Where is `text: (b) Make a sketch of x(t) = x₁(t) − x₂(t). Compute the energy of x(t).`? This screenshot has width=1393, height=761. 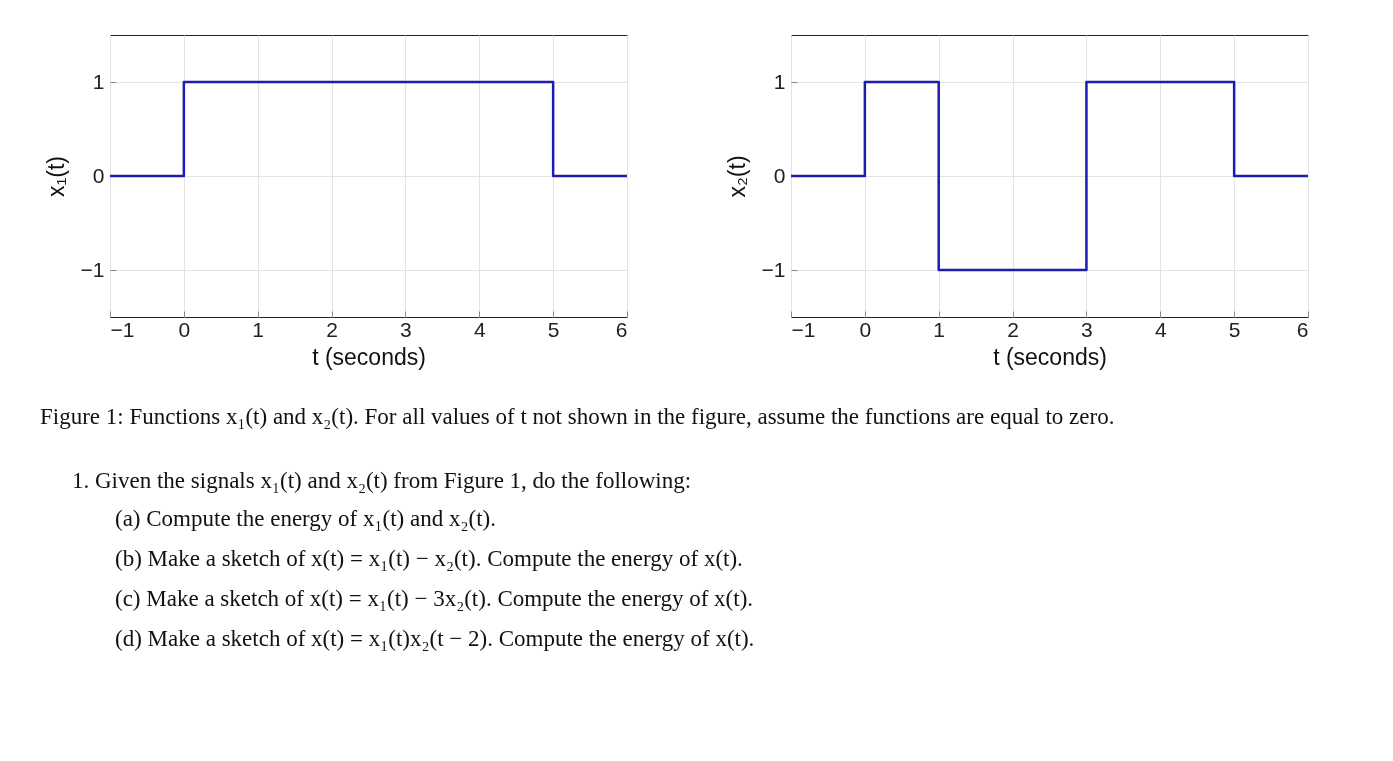
text: (b) Make a sketch of x(t) = x₁(t) − x₂(t). Compute the energy of x(t). is located at coordinates (429, 559).